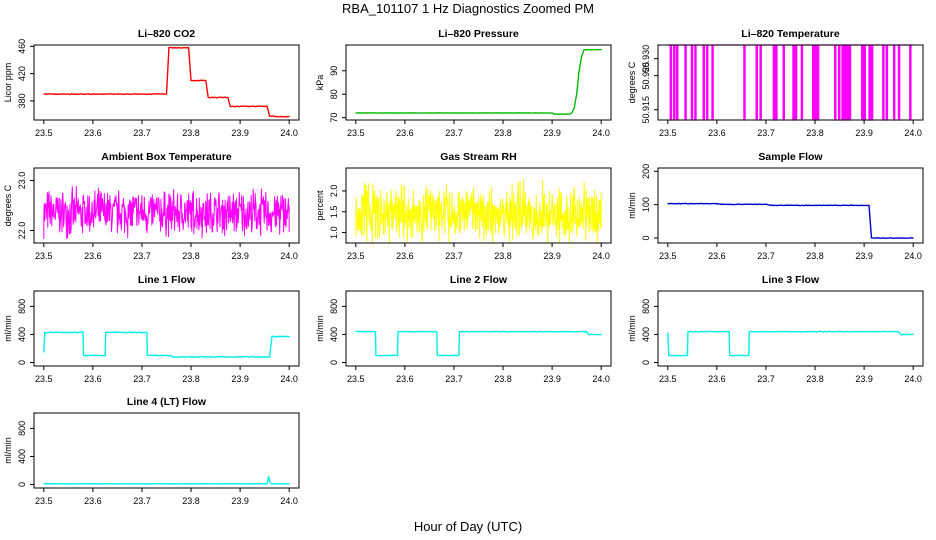 The height and width of the screenshot is (540, 936). What do you see at coordinates (320, 83) in the screenshot?
I see `y-axis-label: kPa` at bounding box center [320, 83].